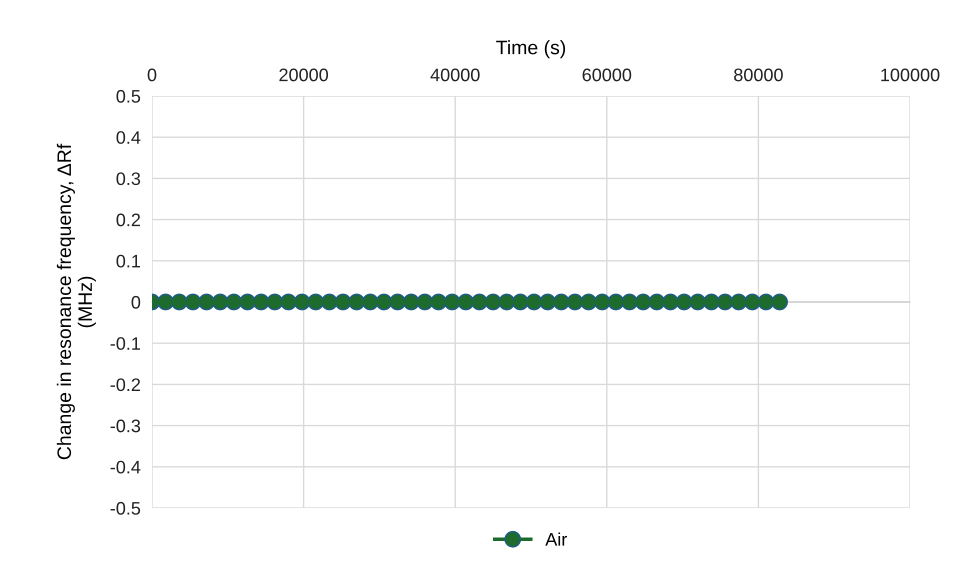 Image resolution: width=961 pixels, height=577 pixels. Describe the element at coordinates (125, 343) in the screenshot. I see `y-tick-label: -0.1` at that location.